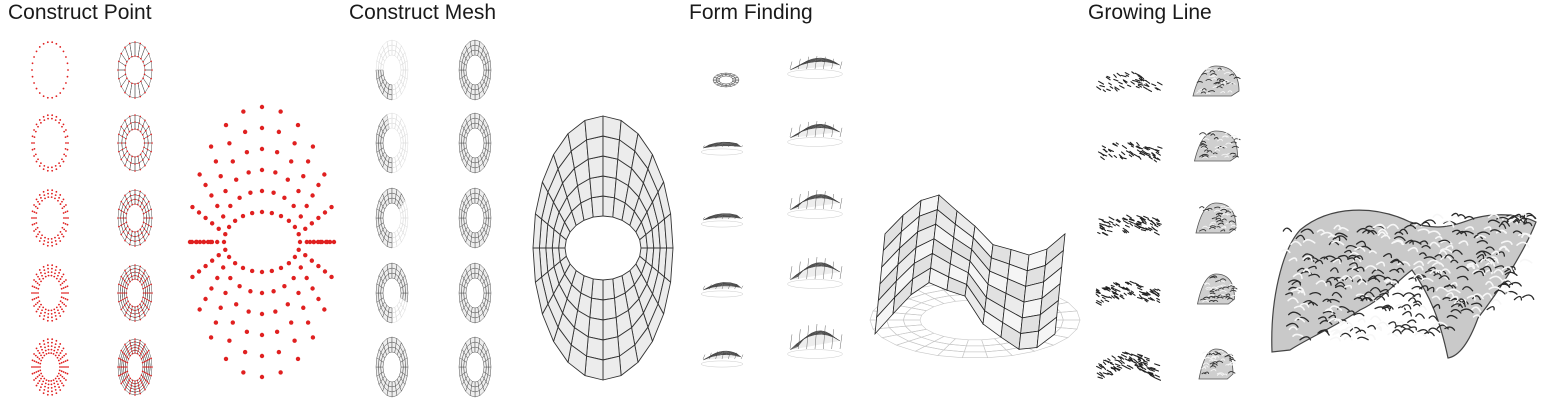  Describe the element at coordinates (1404, 284) in the screenshot. I see `growth-arch-large` at that location.